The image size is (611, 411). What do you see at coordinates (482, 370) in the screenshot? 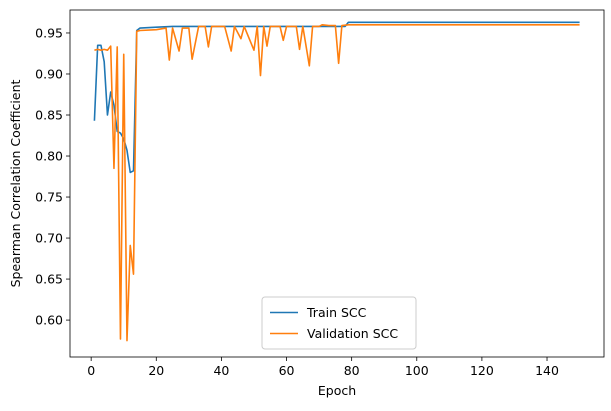
I see `x-tick-label: 120` at bounding box center [482, 370].